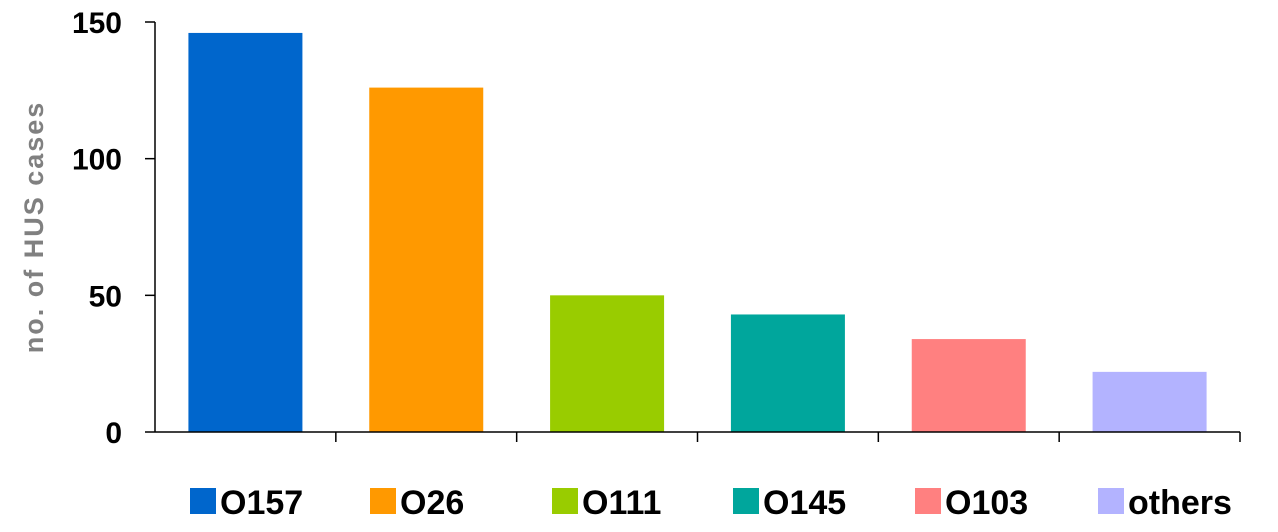  Describe the element at coordinates (968, 385) in the screenshot. I see `bar-o103` at that location.